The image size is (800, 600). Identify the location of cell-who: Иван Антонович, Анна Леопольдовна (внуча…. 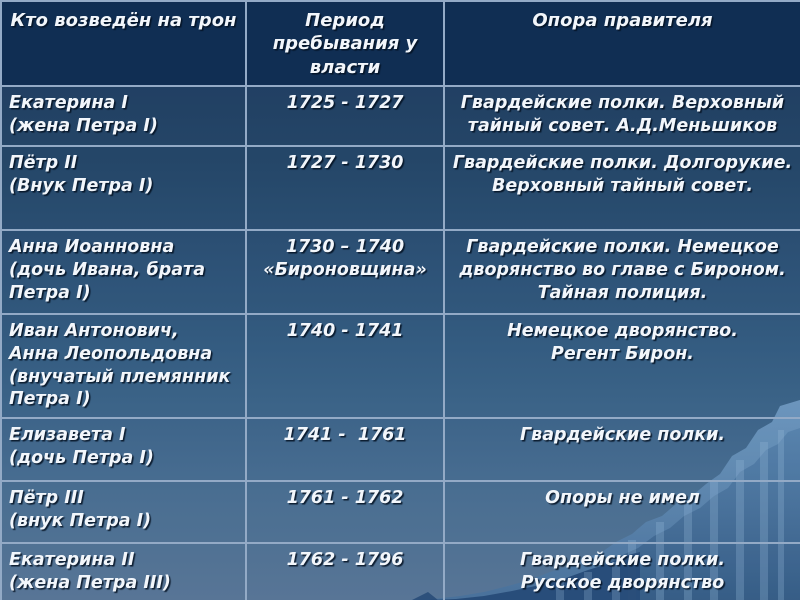
(123, 366).